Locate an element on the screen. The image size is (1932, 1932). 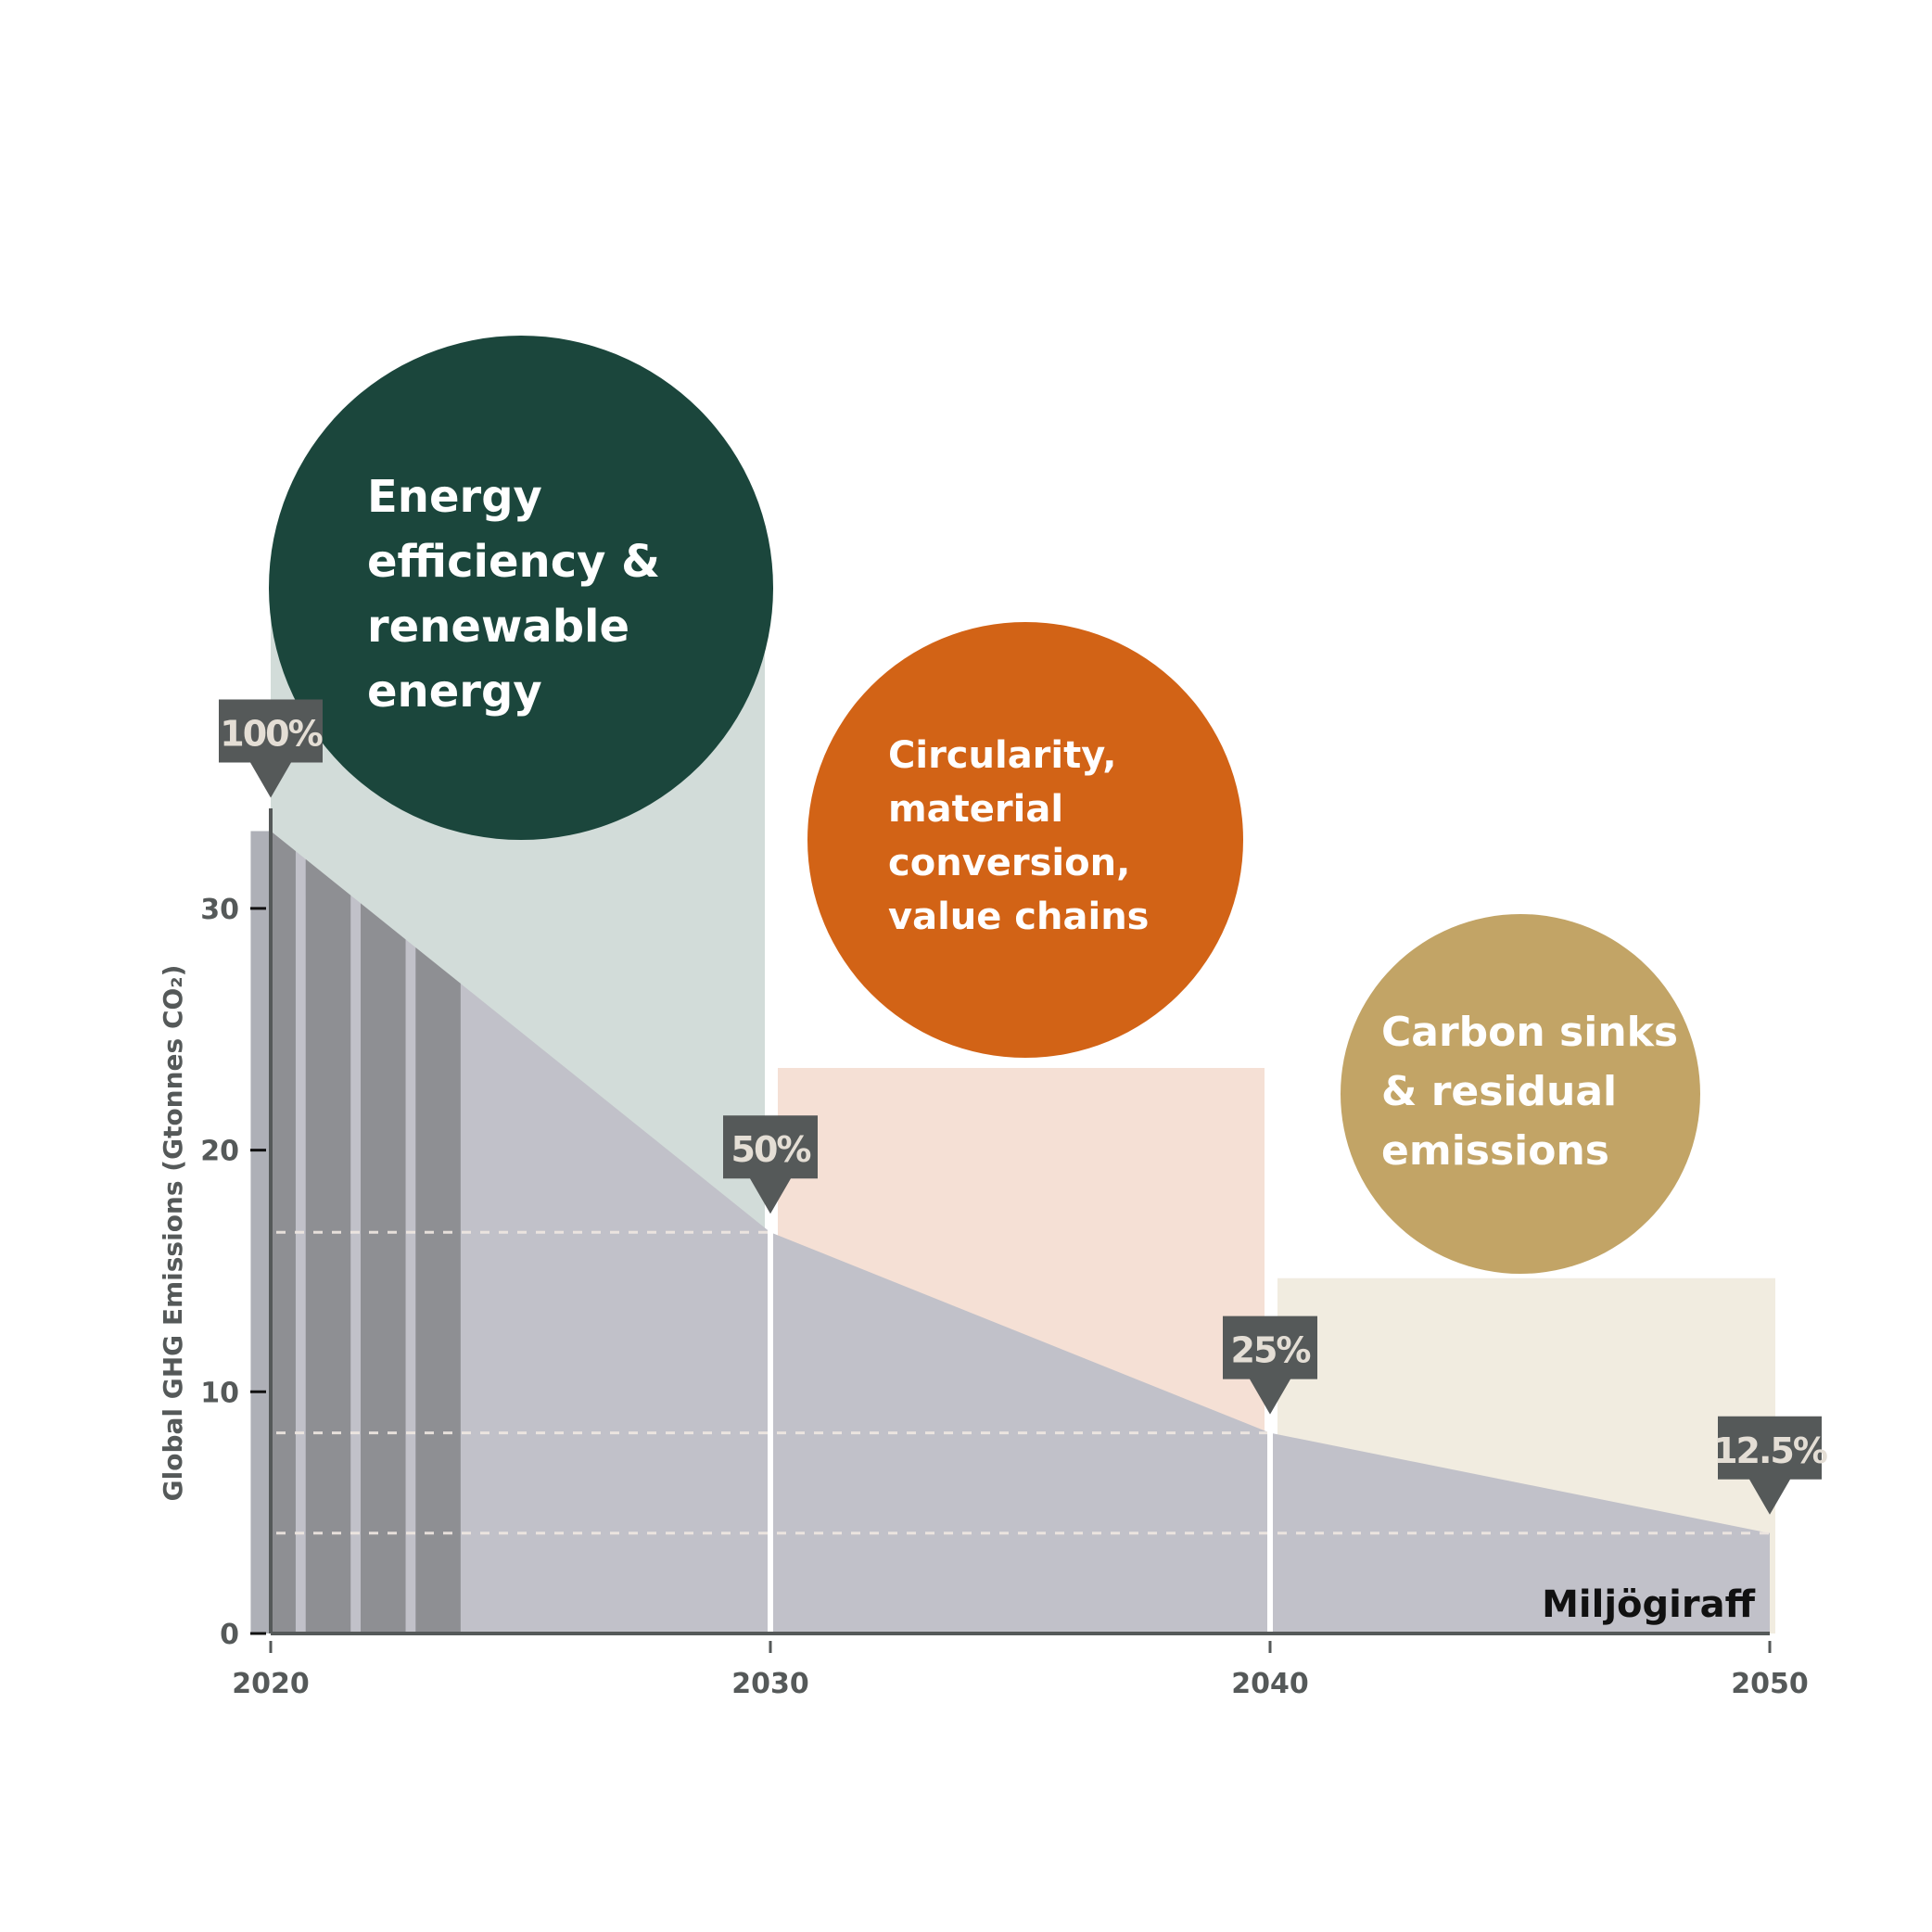
milestone-marker: 25% is located at coordinates (1270, 1365).